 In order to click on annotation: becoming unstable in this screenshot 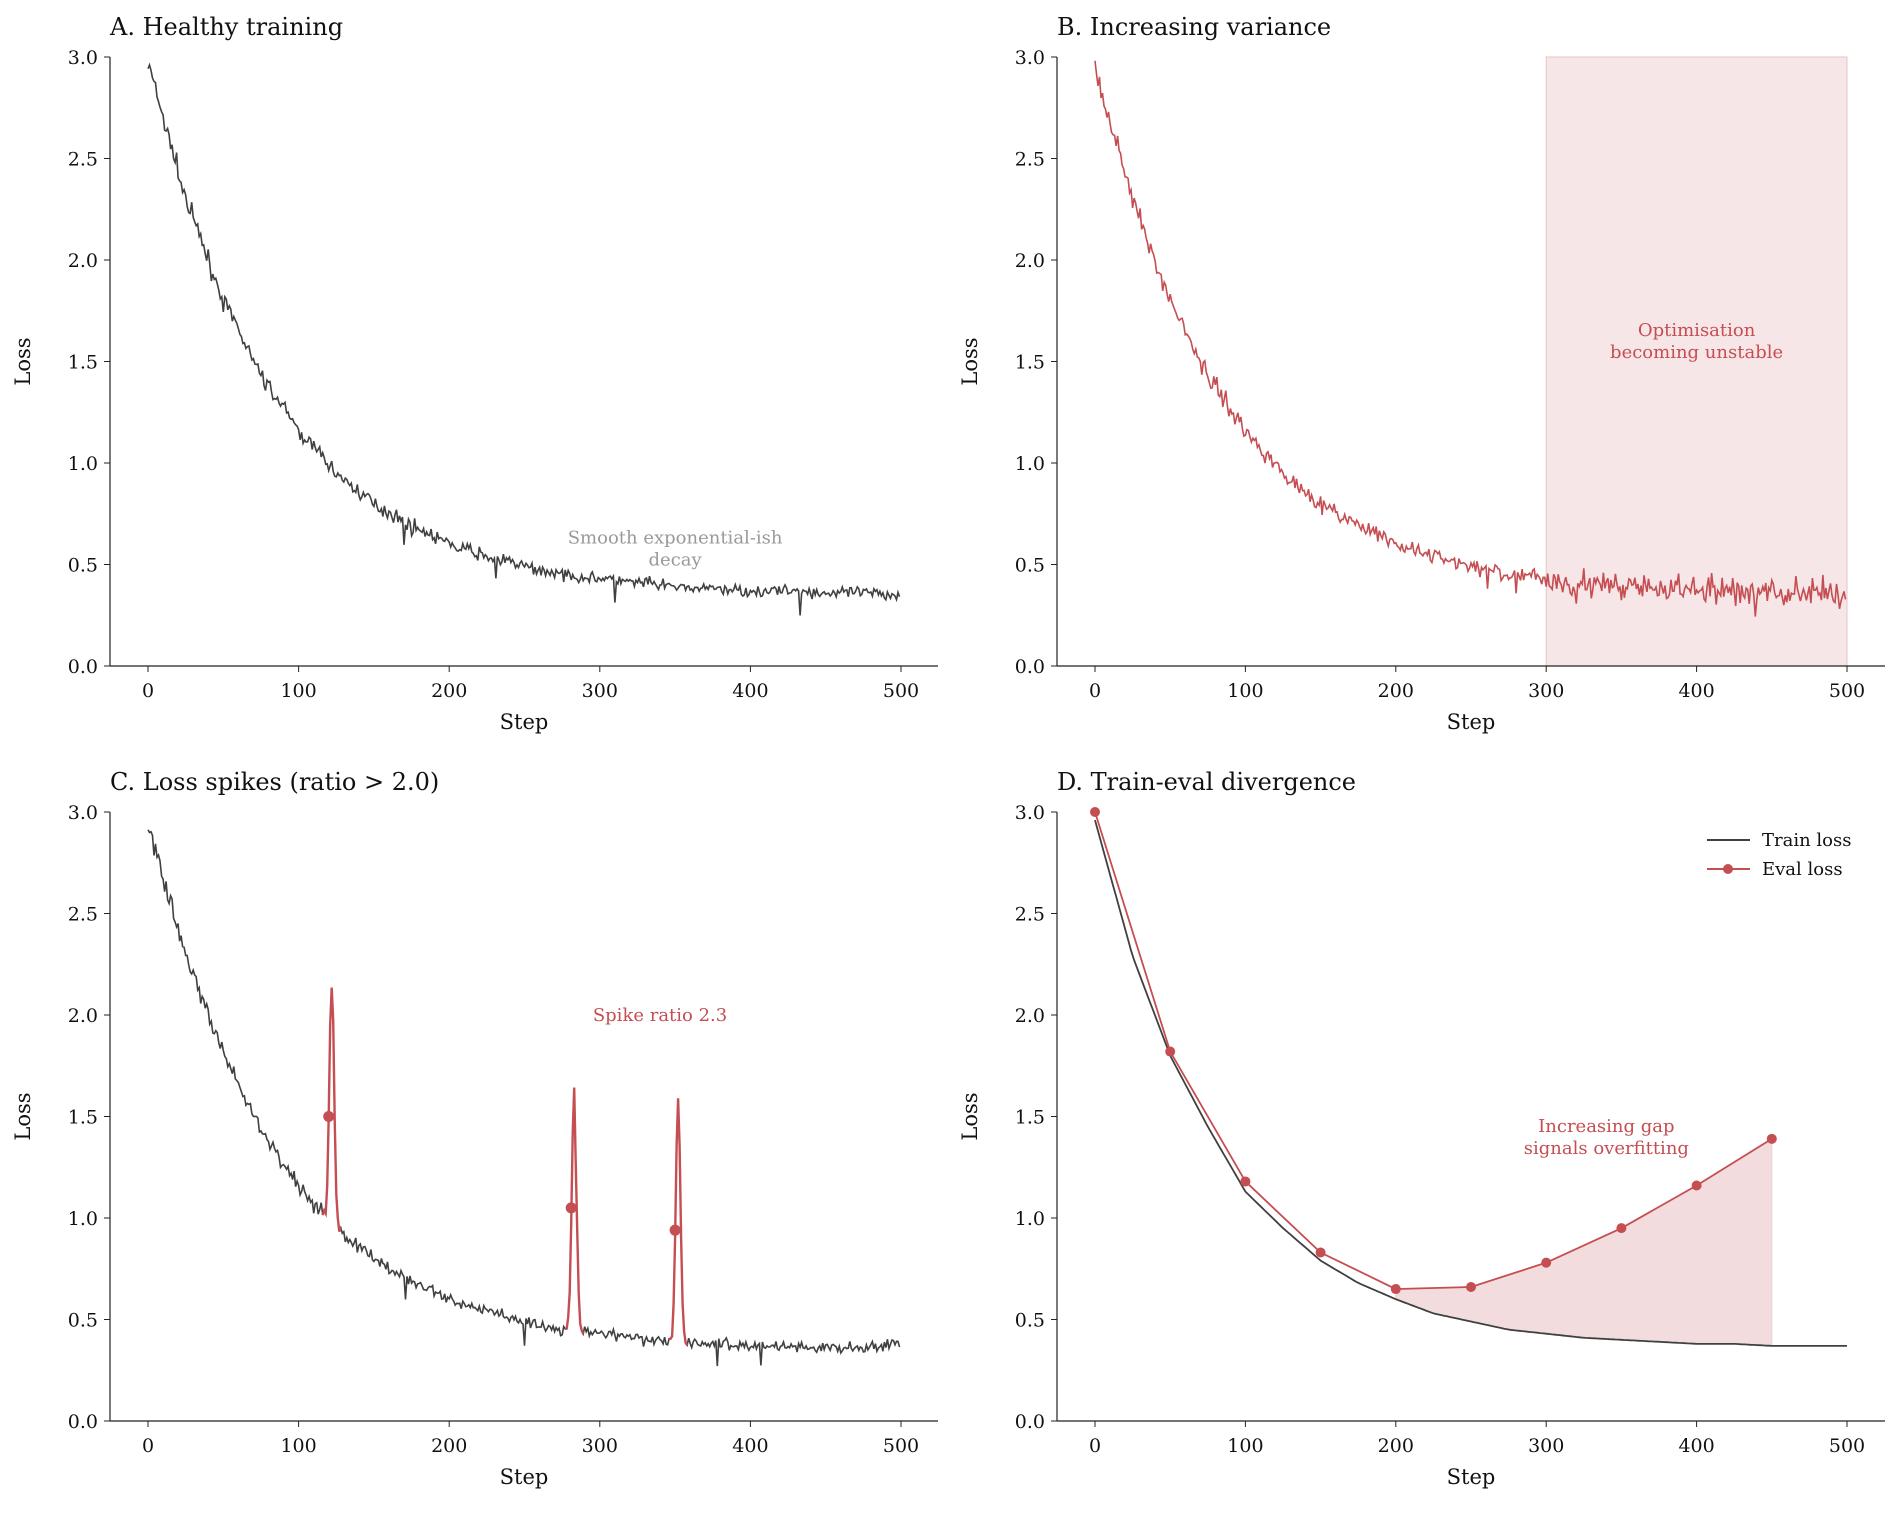, I will do `click(1696, 352)`.